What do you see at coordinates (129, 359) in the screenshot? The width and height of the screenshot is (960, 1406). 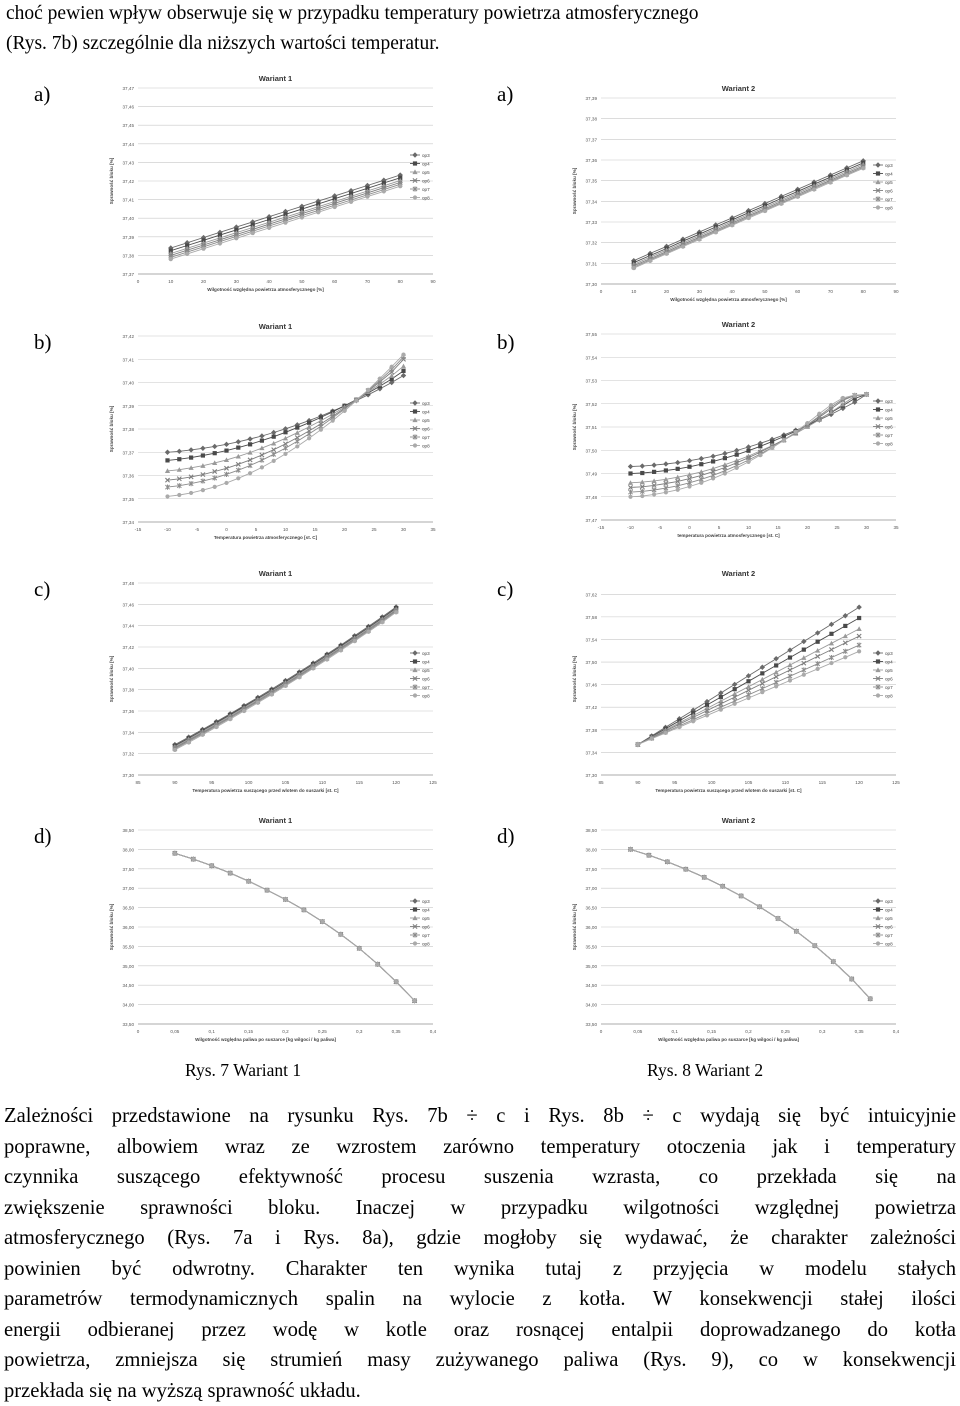 I see `y-tick-label: 37,41` at bounding box center [129, 359].